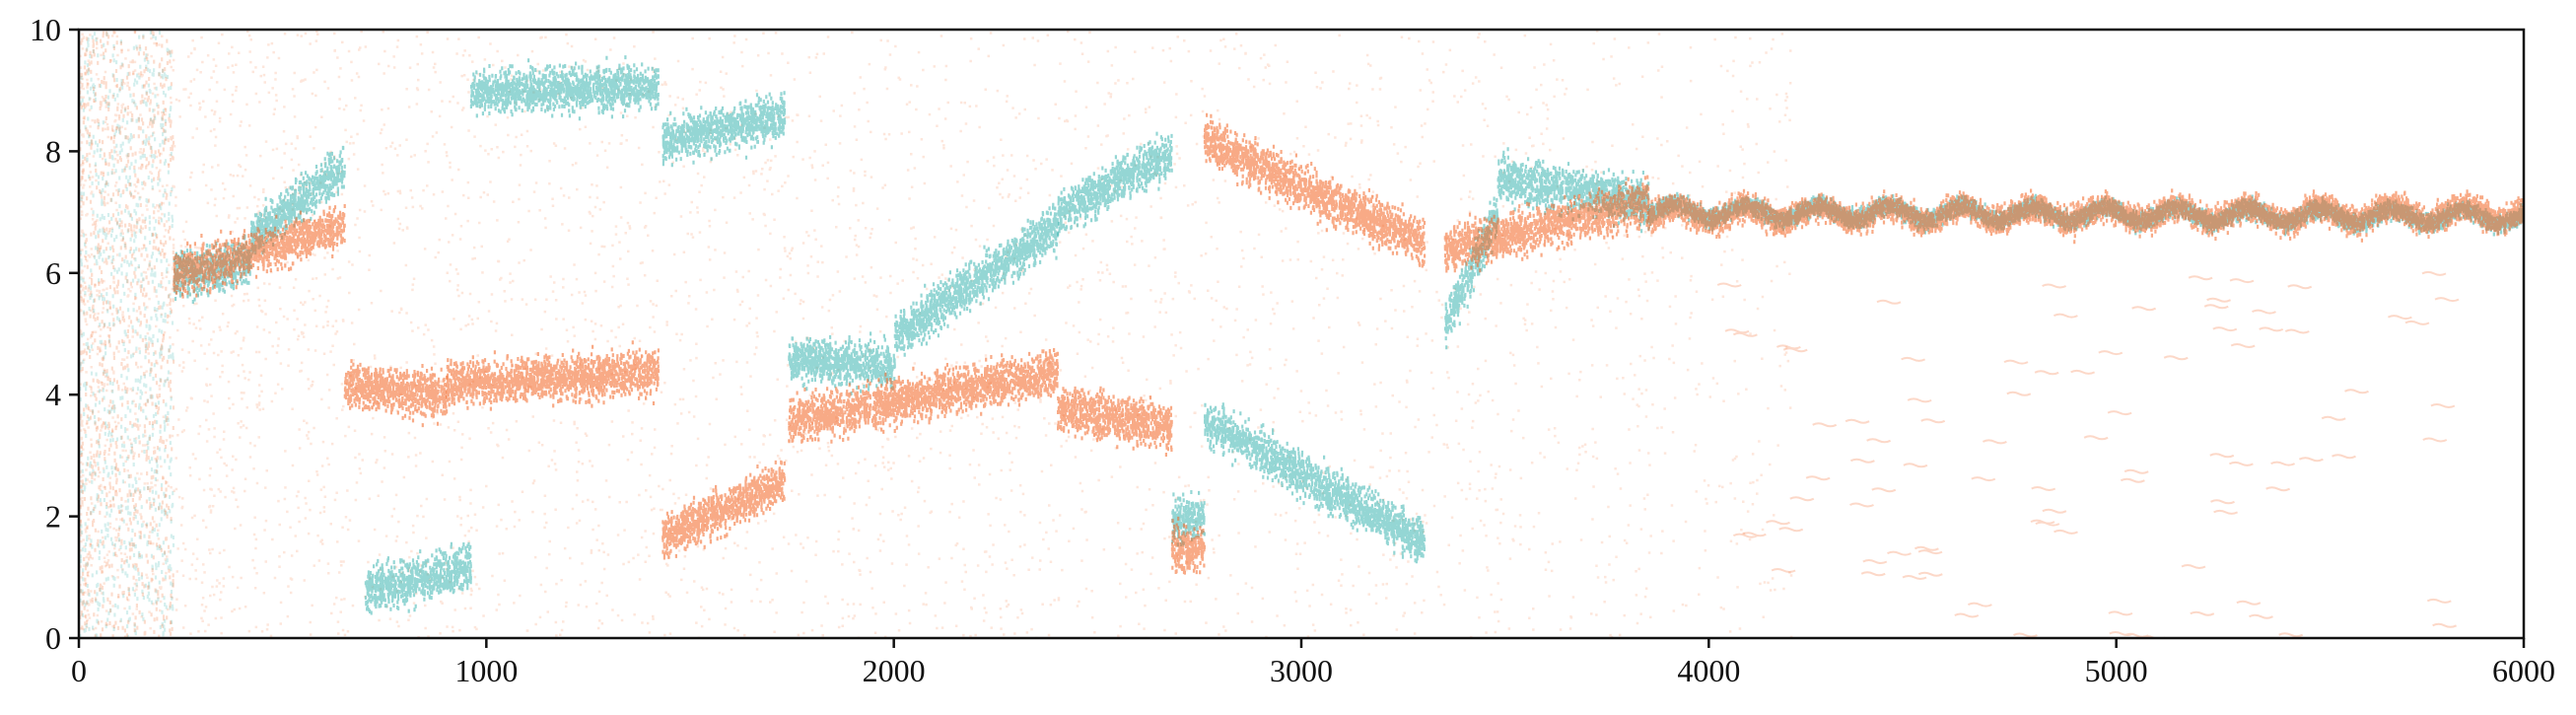 The height and width of the screenshot is (715, 2576). I want to click on x-tick-label: 0, so click(79, 670).